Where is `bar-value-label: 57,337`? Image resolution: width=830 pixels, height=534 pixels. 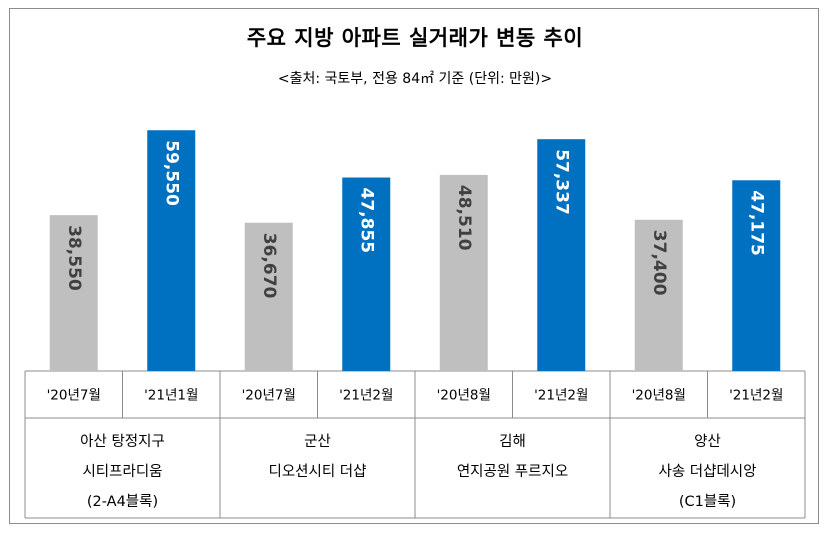 bar-value-label: 57,337 is located at coordinates (561, 182).